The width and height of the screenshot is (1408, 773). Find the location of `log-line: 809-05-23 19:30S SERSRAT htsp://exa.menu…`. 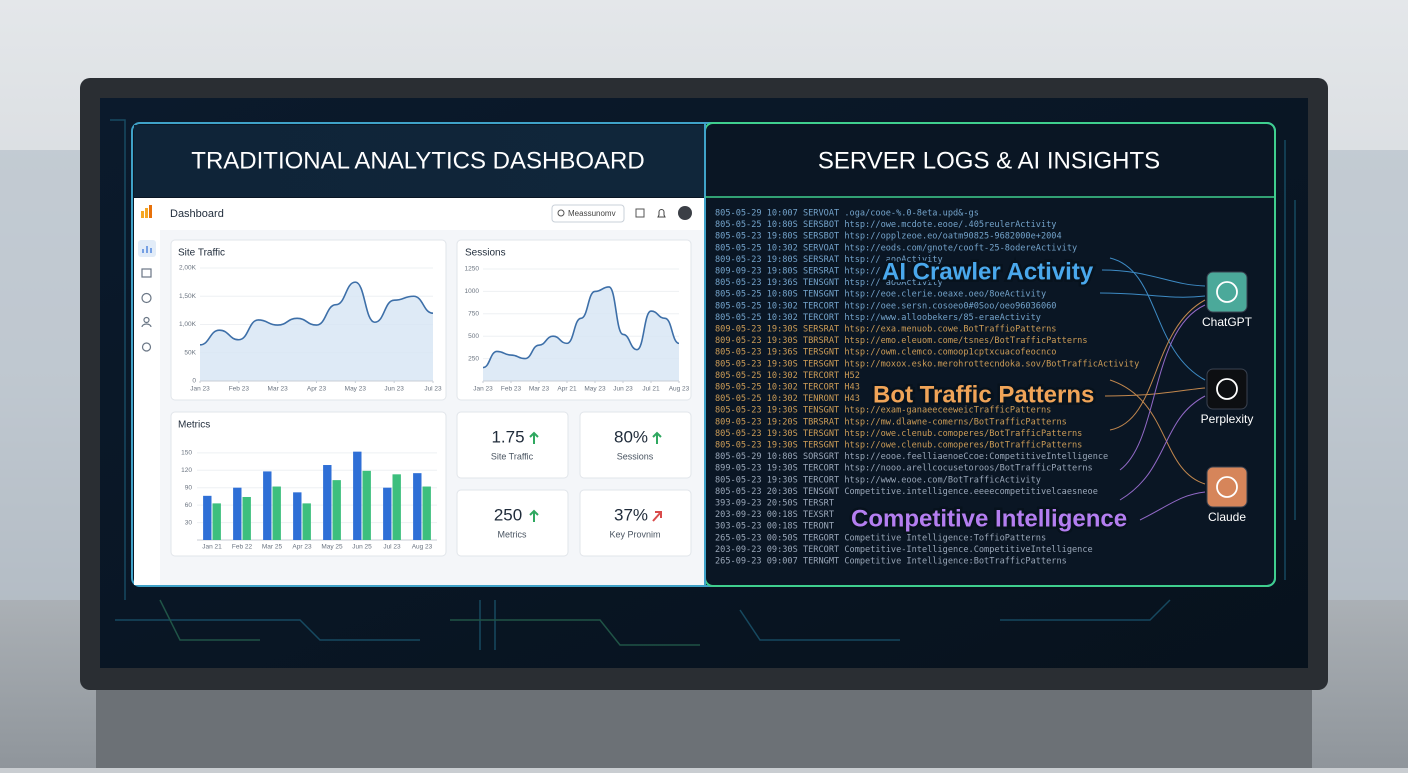

log-line: 809-05-23 19:30S SERSRAT htsp://exa.menu… is located at coordinates (885, 330).